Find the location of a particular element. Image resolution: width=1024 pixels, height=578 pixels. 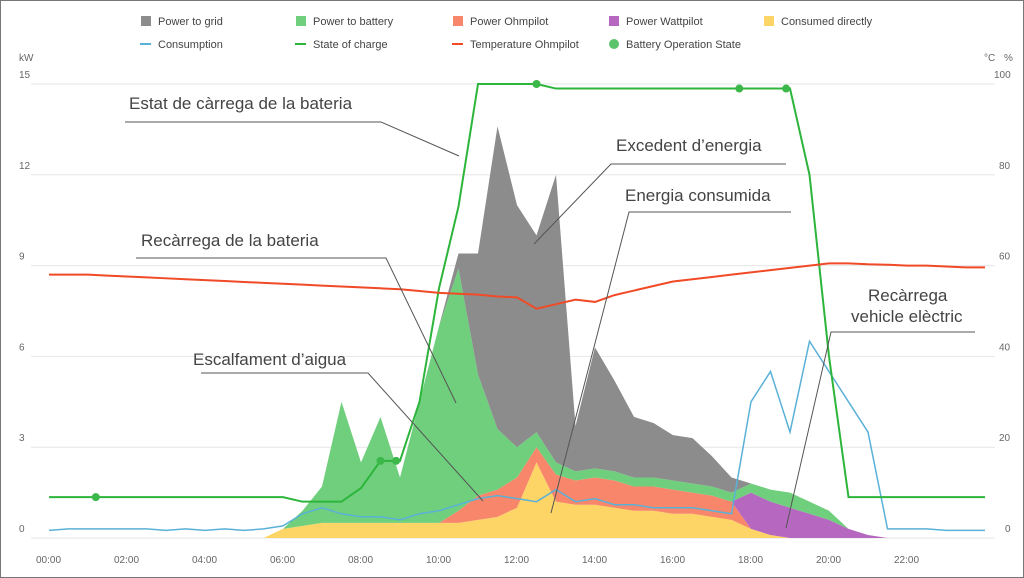

x-tick: 18:00 is located at coordinates (750, 560).